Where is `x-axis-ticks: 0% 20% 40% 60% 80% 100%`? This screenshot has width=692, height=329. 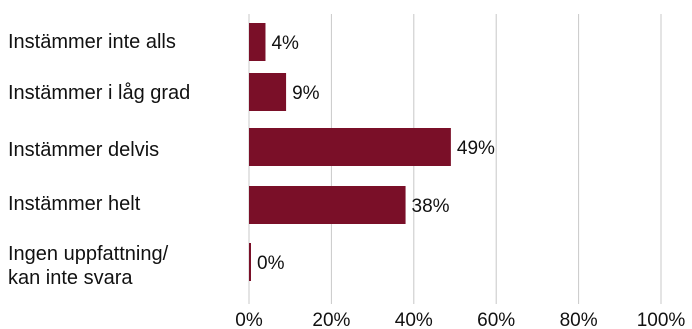 x-axis-ticks: 0% 20% 40% 60% 80% 100% is located at coordinates (460, 319).